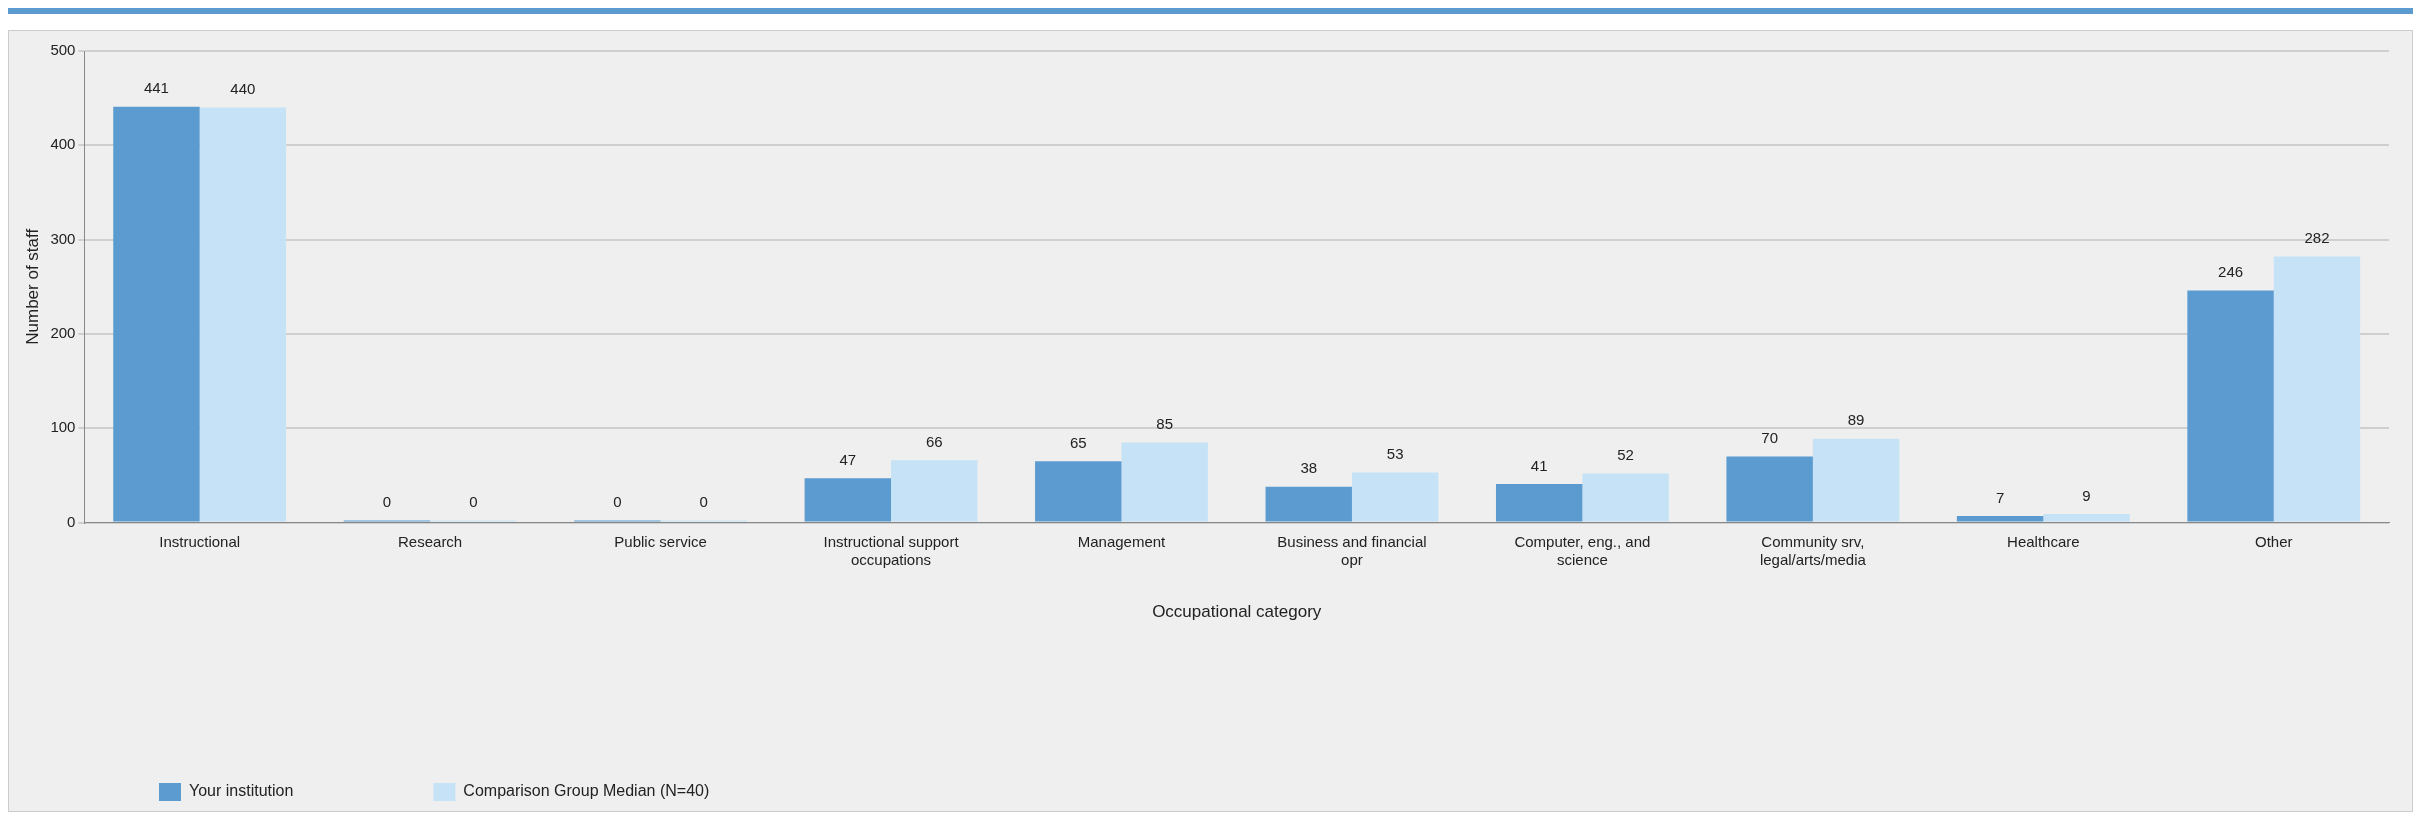 Image resolution: width=2425 pixels, height=819 pixels. What do you see at coordinates (1813, 550) in the screenshot?
I see `x-tick-label: Community srv, legal/arts/media` at bounding box center [1813, 550].